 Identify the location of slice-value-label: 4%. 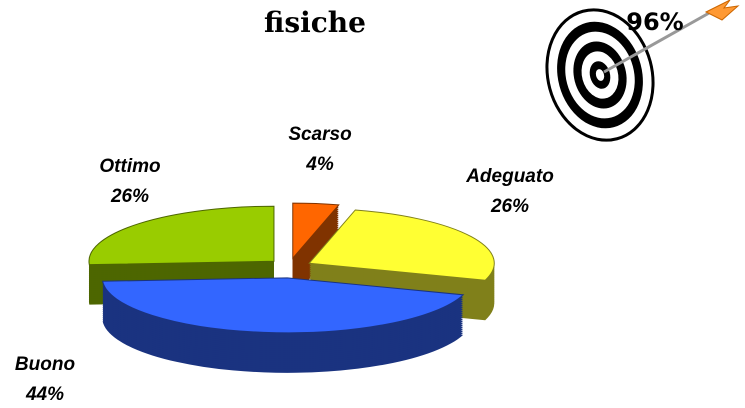
(319, 164).